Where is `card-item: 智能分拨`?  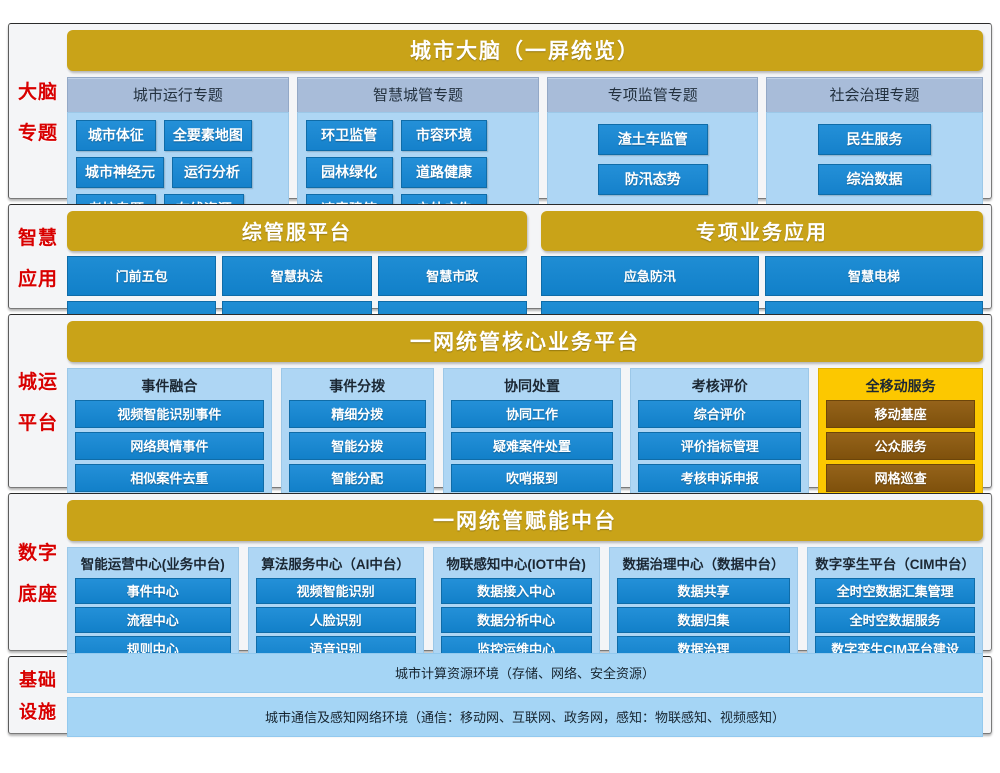
card-item: 智能分拨 is located at coordinates (357, 446).